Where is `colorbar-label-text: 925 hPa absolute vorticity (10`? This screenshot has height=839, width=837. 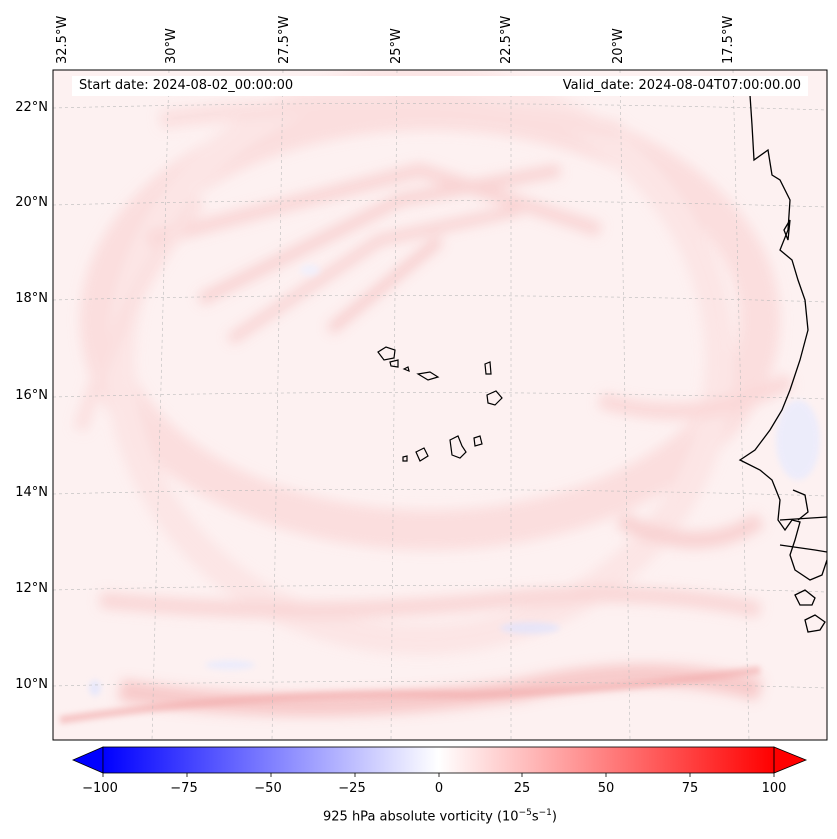 colorbar-label-text: 925 hPa absolute vorticity (10 is located at coordinates (421, 817).